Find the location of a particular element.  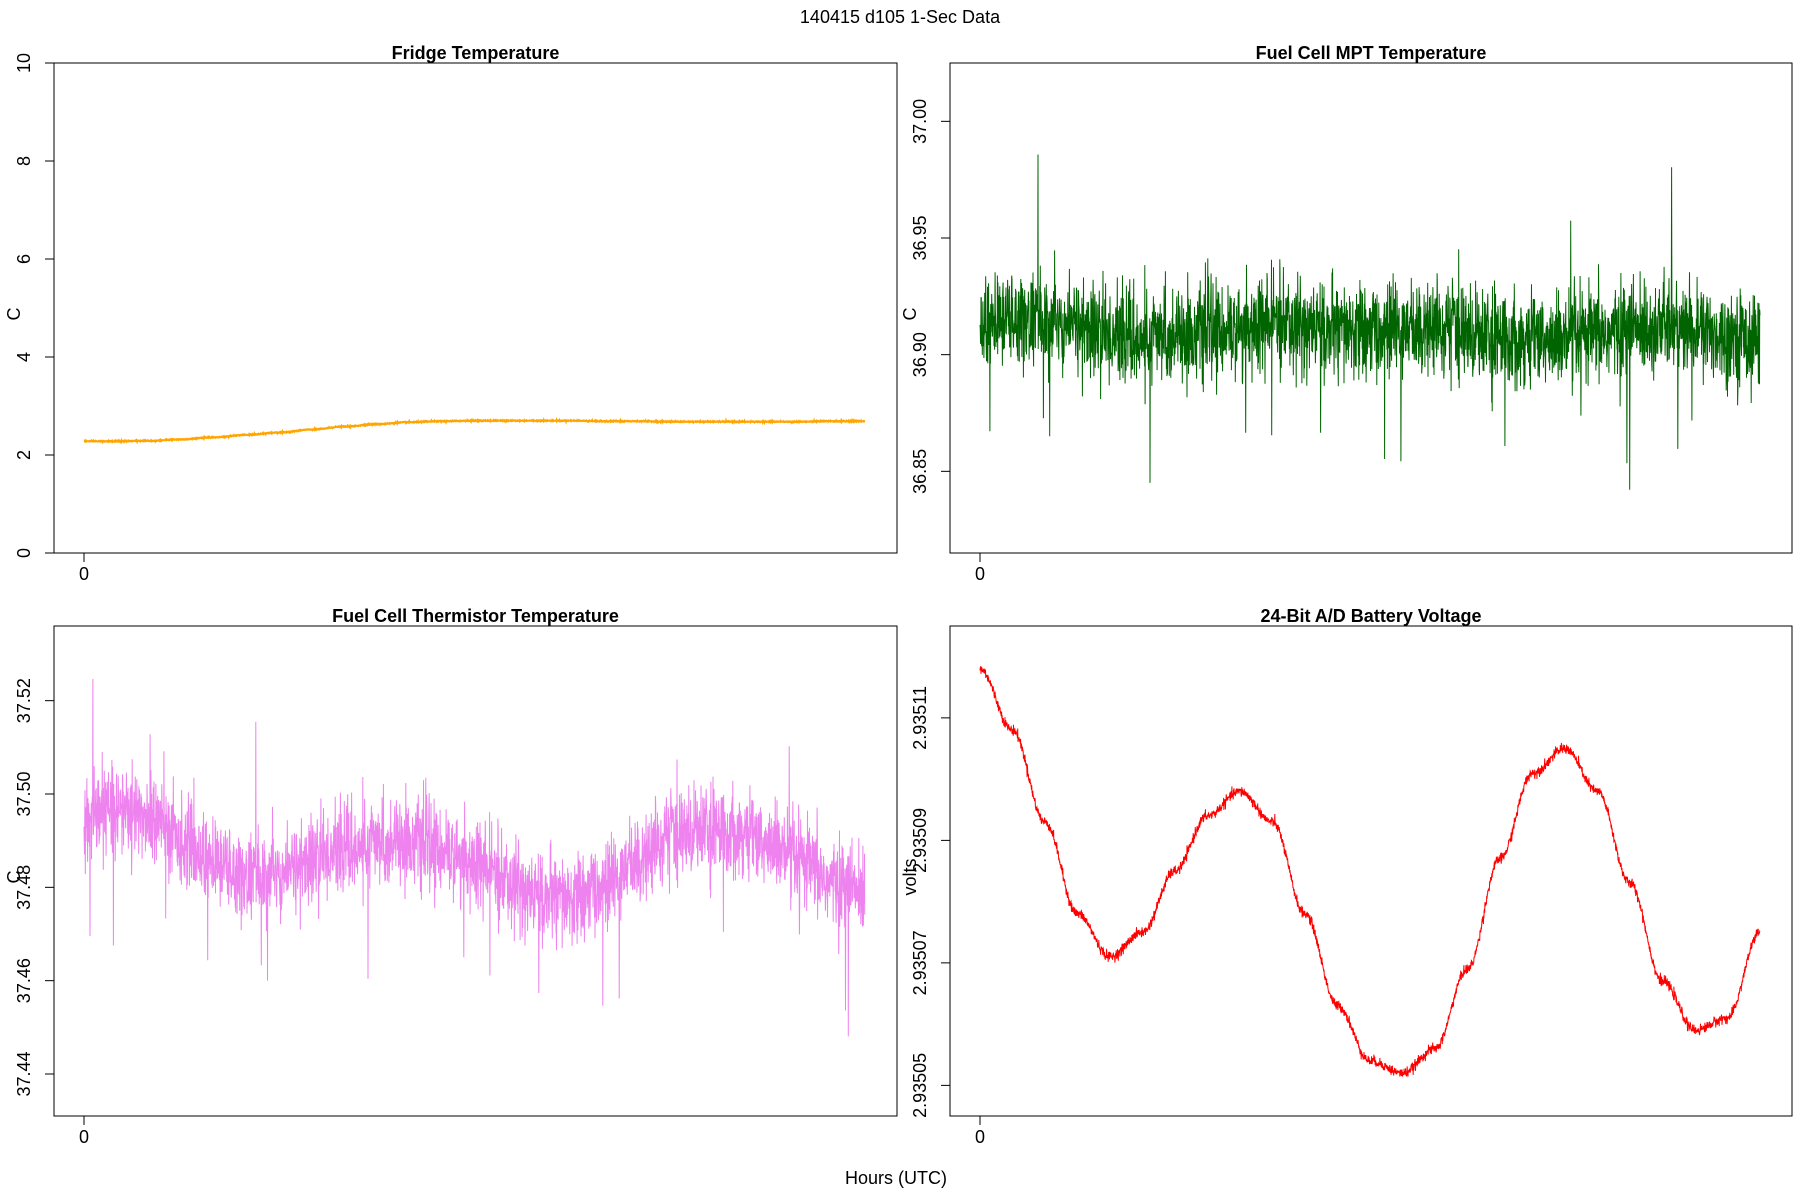

y-tick-label: 36.90 is located at coordinates (920, 354).